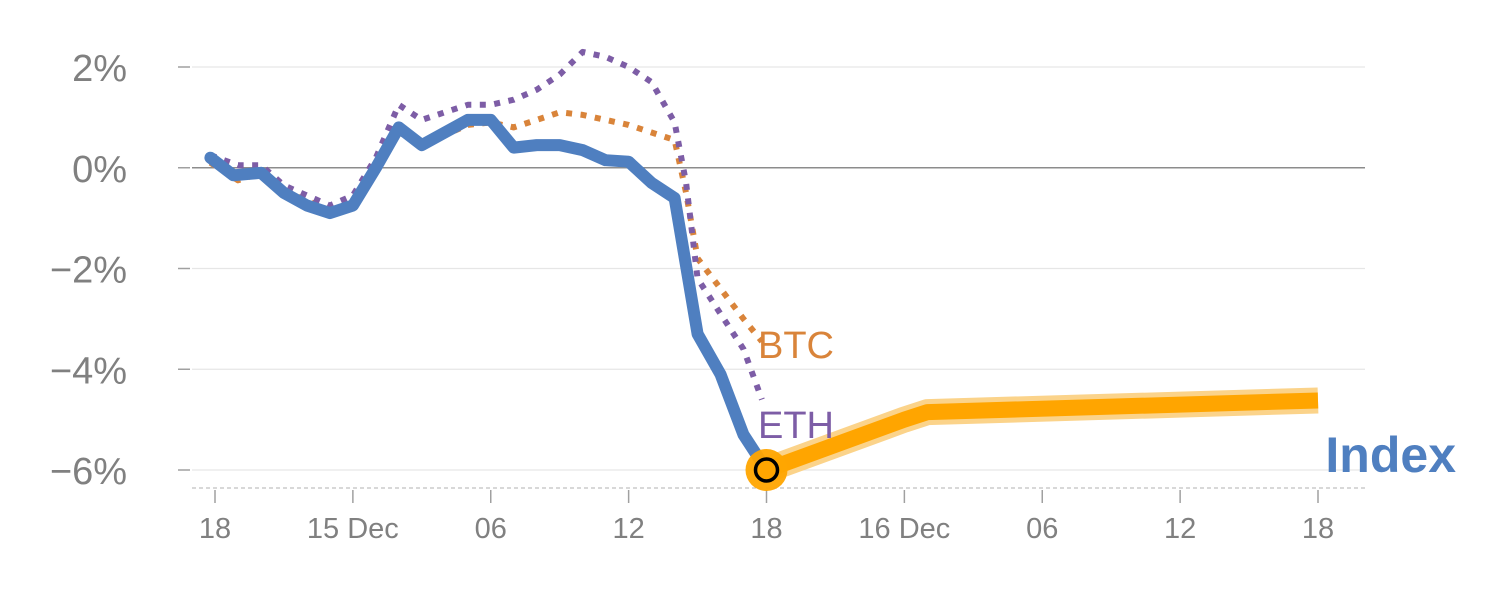 The width and height of the screenshot is (1500, 600). What do you see at coordinates (796, 346) in the screenshot?
I see `series-label-btc: BTC` at bounding box center [796, 346].